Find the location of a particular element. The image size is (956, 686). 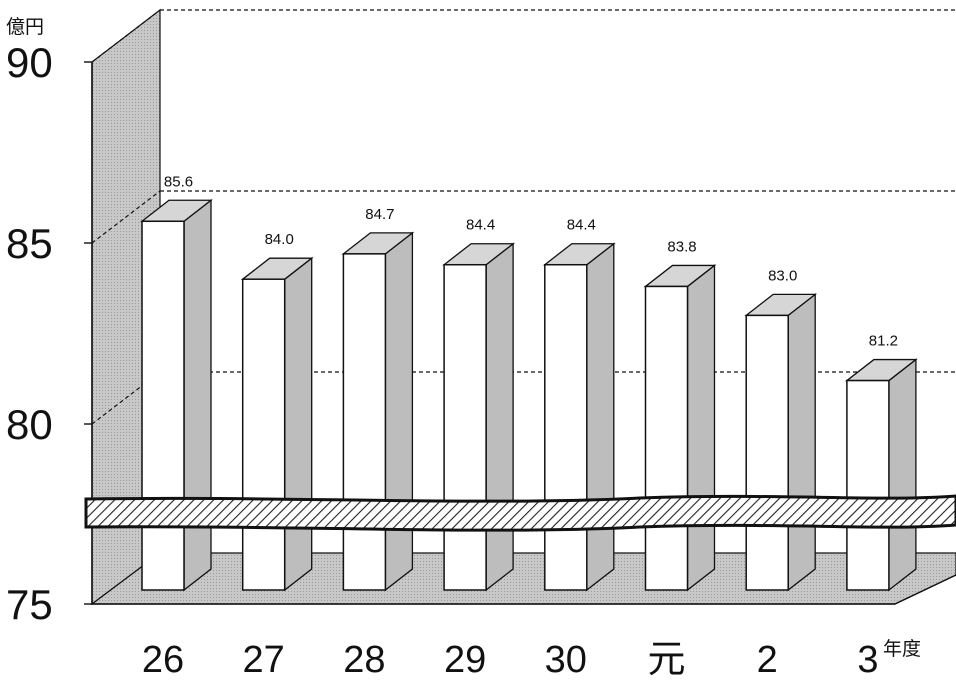

x-tick-label: 29 is located at coordinates (465, 660).